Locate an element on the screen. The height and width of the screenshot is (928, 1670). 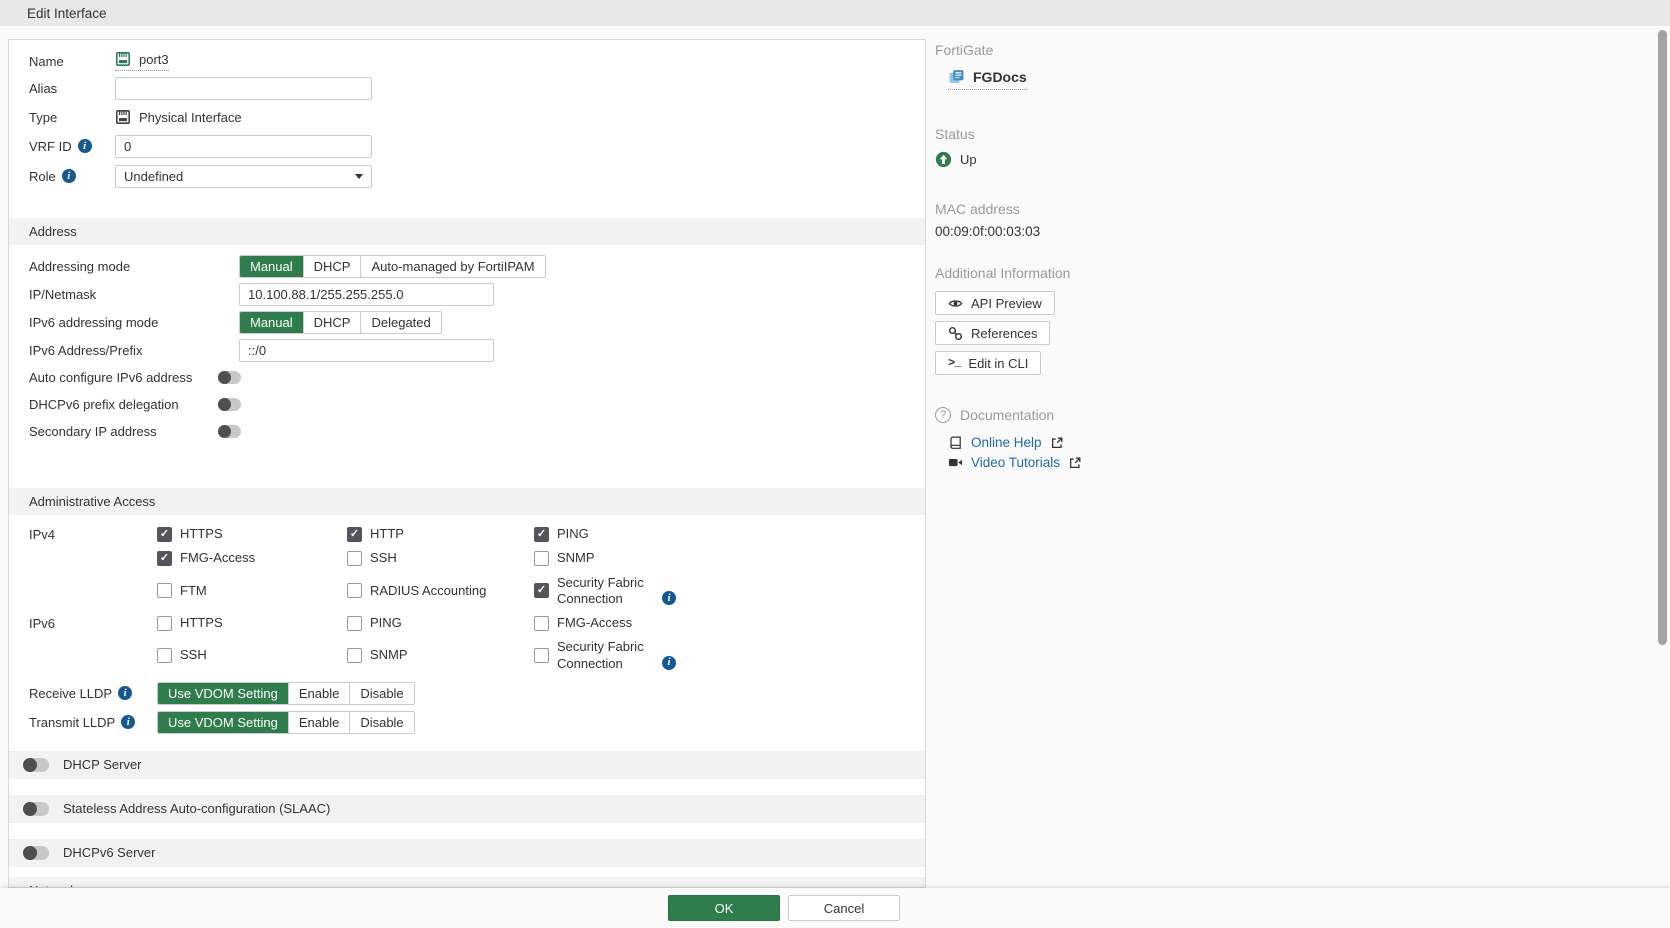
page-title: Edit Interface is located at coordinates (67, 13).